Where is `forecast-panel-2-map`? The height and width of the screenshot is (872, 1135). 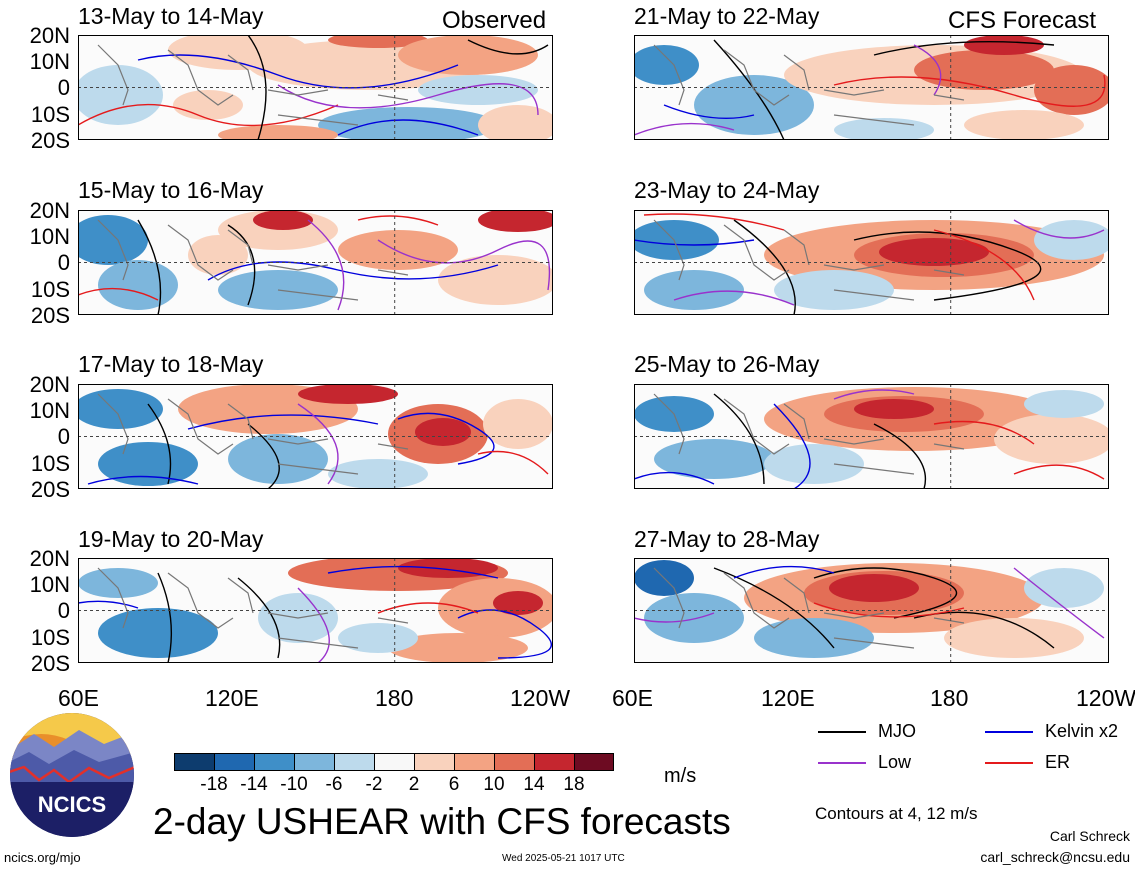 forecast-panel-2-map is located at coordinates (871, 262).